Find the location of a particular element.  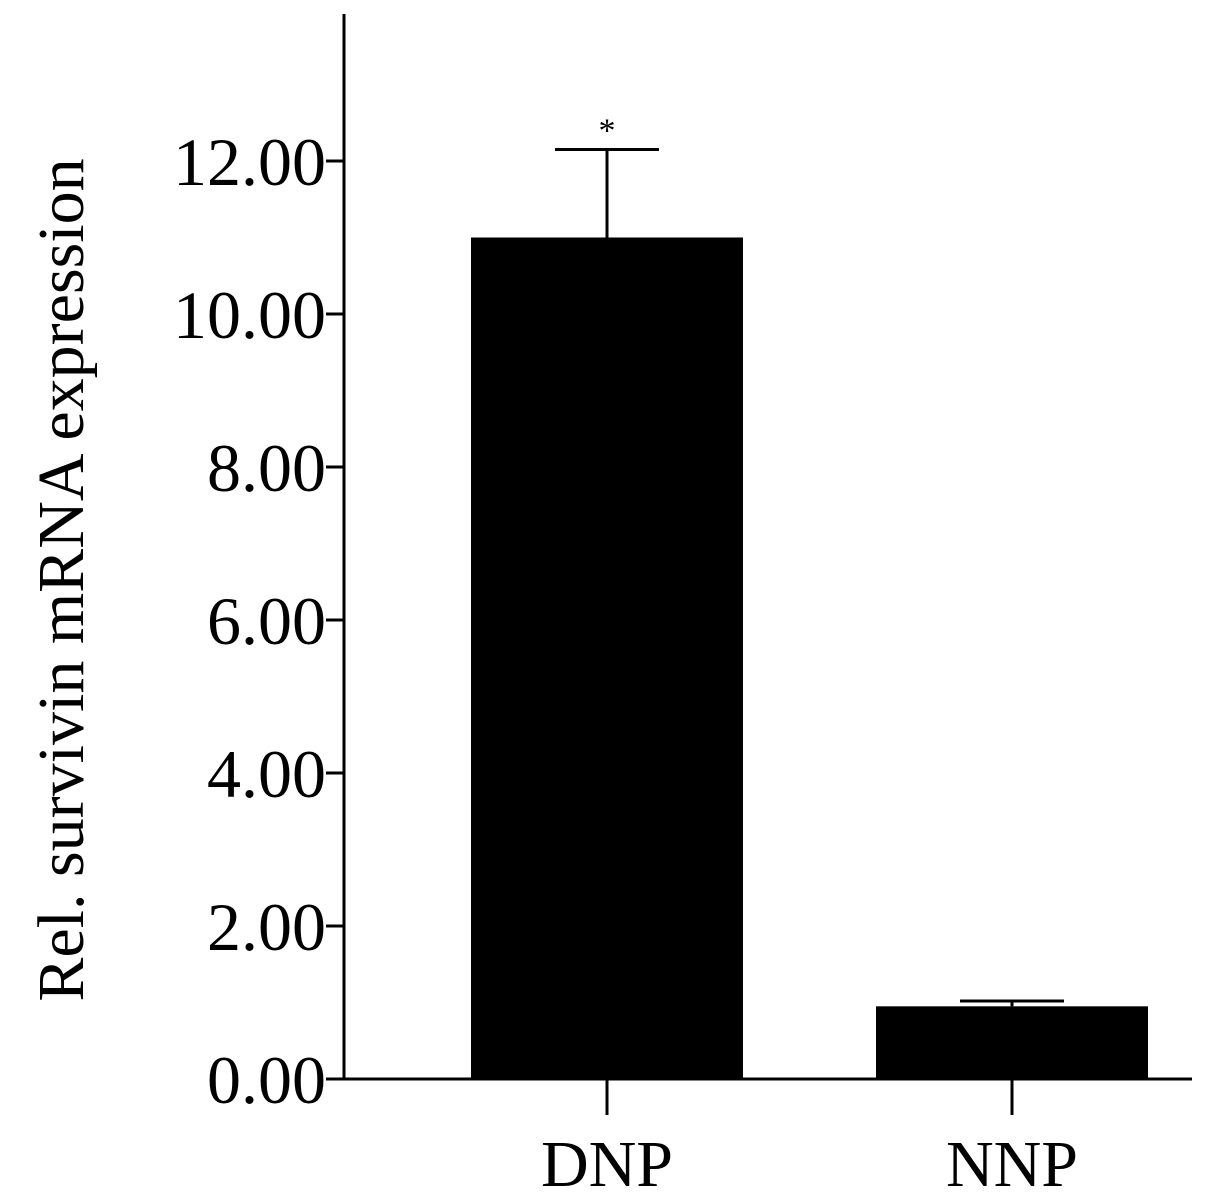

y-tick-label: 2.00 is located at coordinates (266, 927).